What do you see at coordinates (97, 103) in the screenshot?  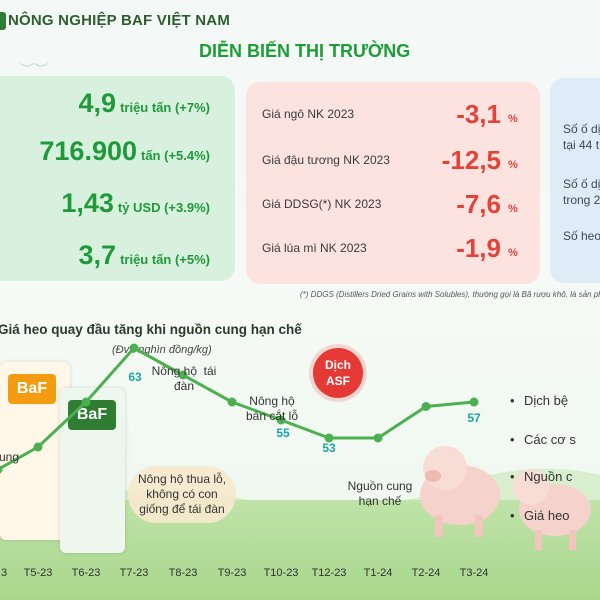 I see `stat-value: 4,9` at bounding box center [97, 103].